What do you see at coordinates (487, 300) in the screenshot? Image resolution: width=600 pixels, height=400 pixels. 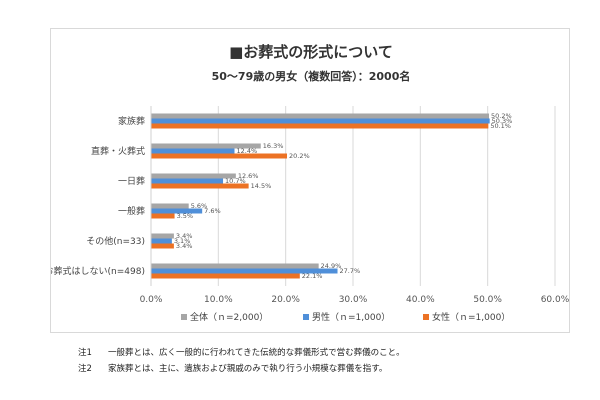 I see `x-tick-label: 50.0%` at bounding box center [487, 300].